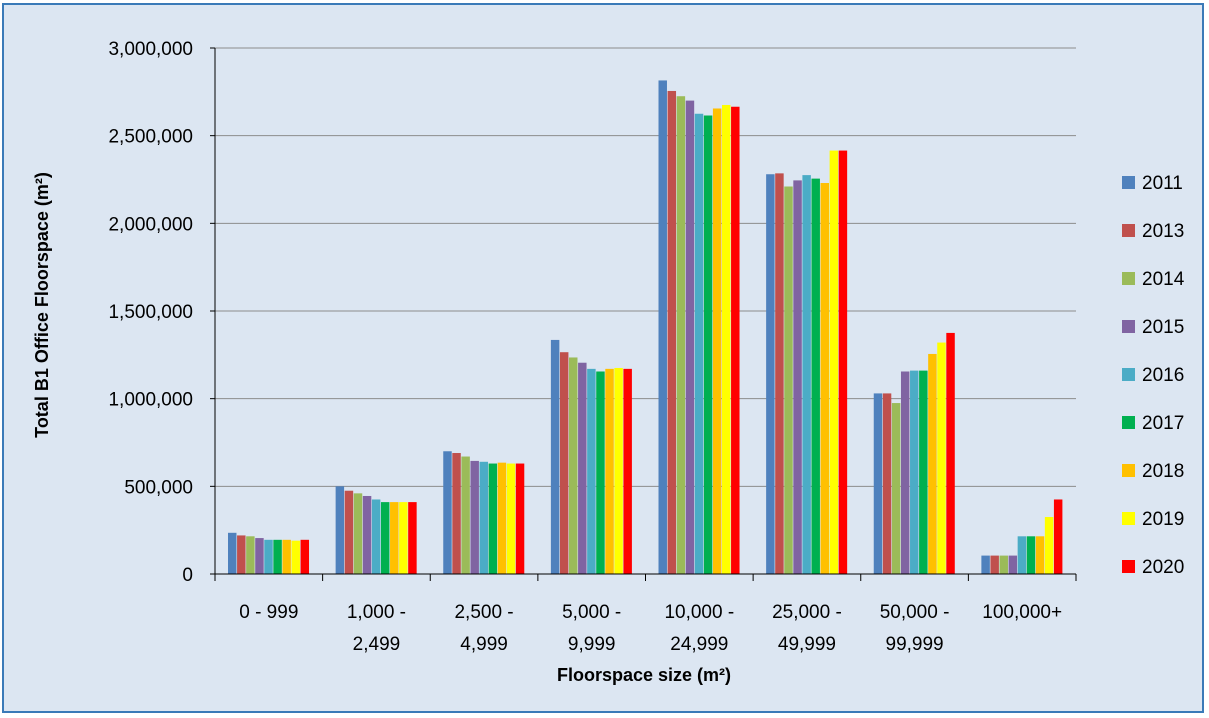  Describe the element at coordinates (1128, 230) in the screenshot. I see `legend-swatch-2013` at that location.